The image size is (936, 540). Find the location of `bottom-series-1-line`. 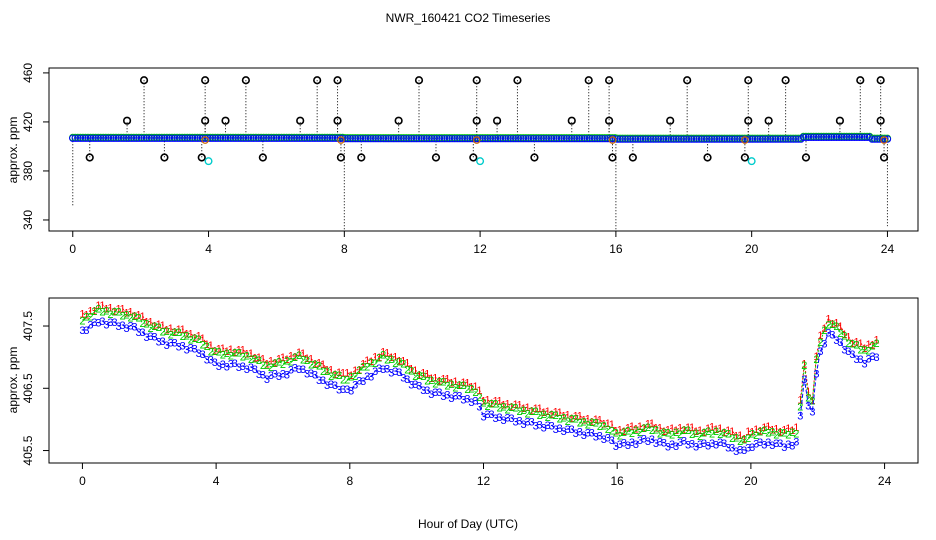

bottom-series-1-line is located at coordinates (678, 431).